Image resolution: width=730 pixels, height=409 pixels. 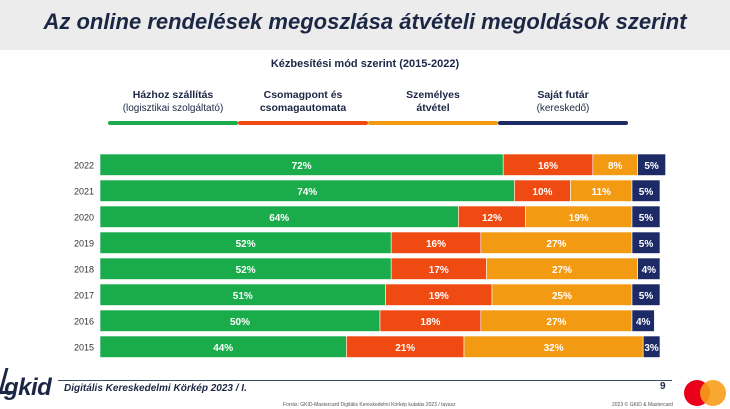 I want to click on data-label-2015-s3: 3%, so click(x=651, y=348).